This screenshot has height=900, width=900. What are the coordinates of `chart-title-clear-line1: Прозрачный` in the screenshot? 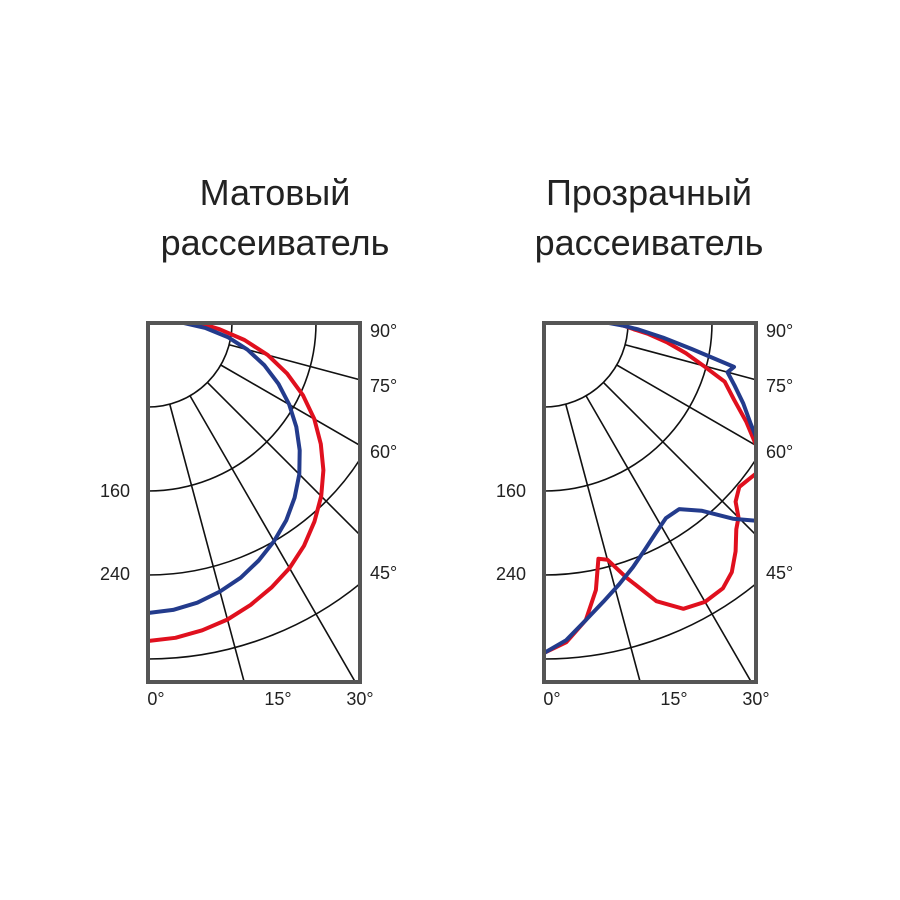 It's located at (649, 192).